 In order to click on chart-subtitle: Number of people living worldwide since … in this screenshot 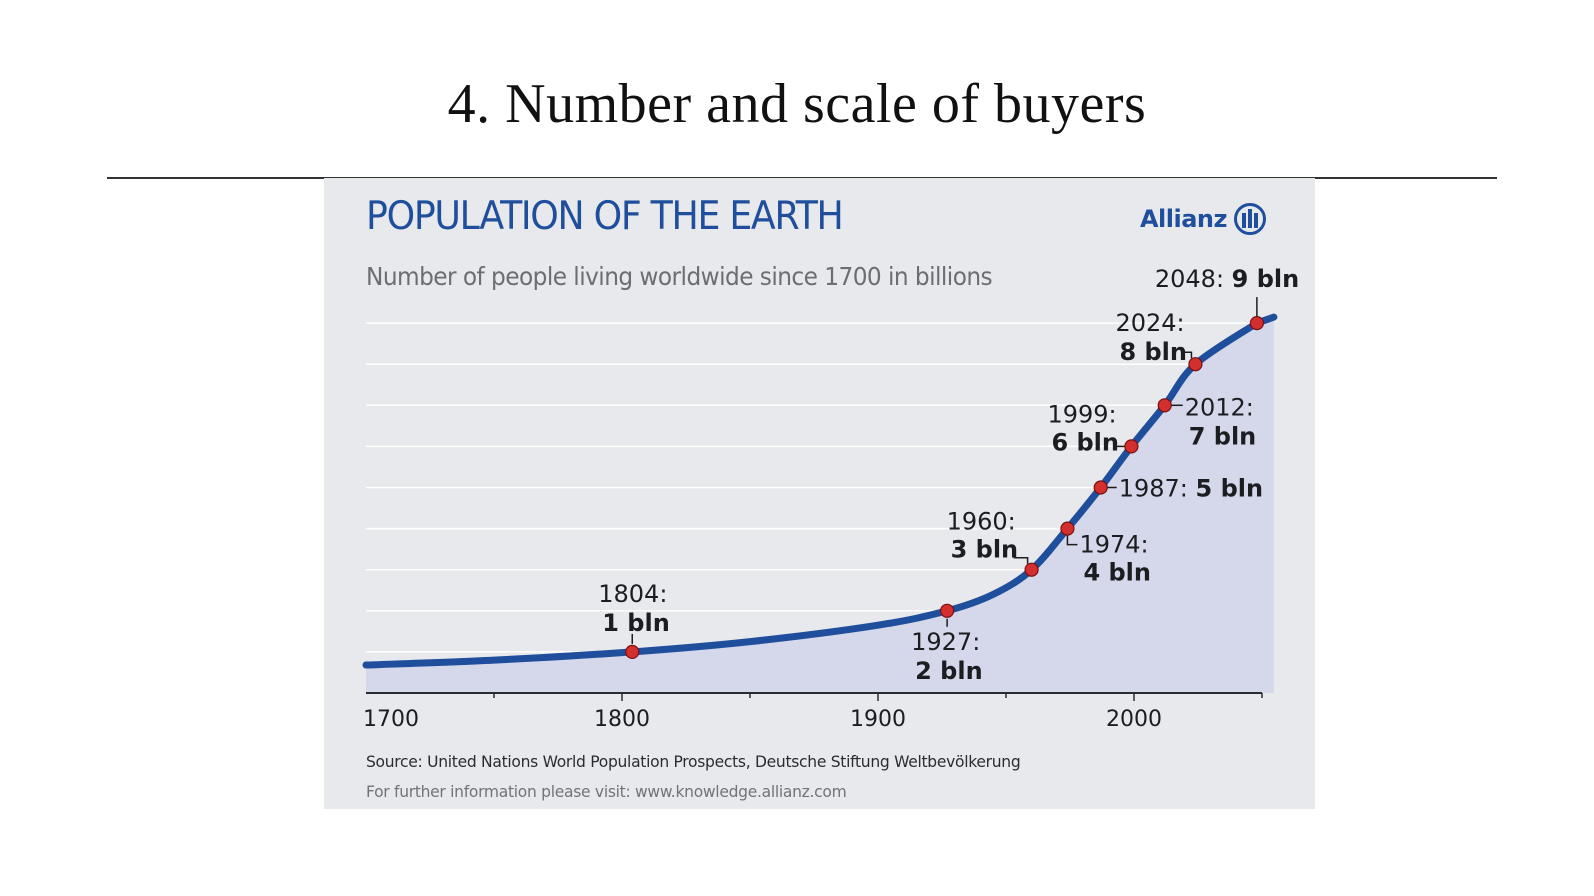, I will do `click(679, 276)`.